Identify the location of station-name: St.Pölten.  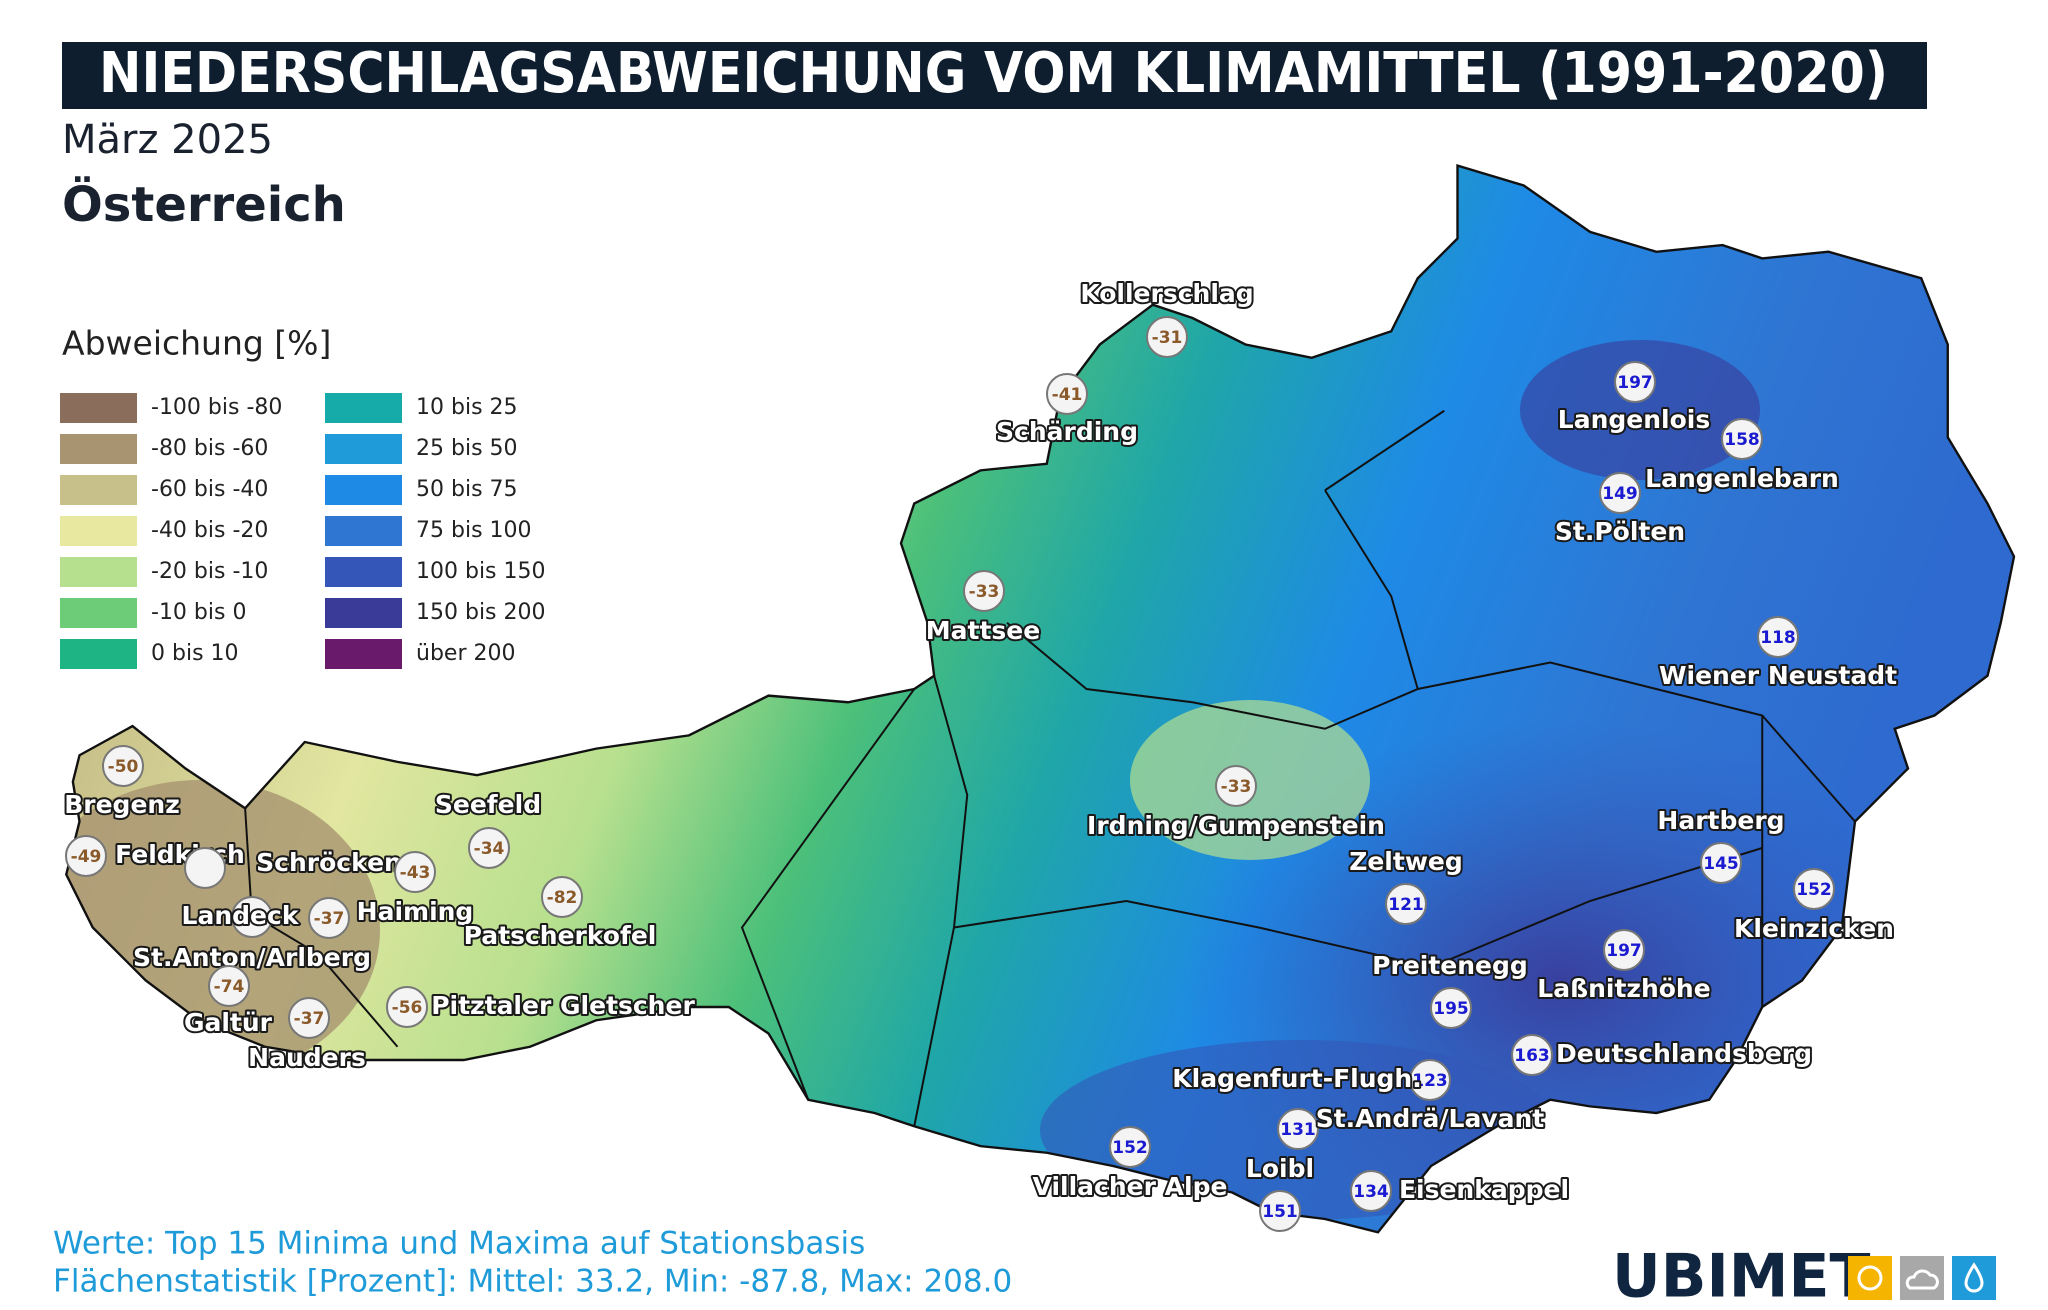
(1620, 531).